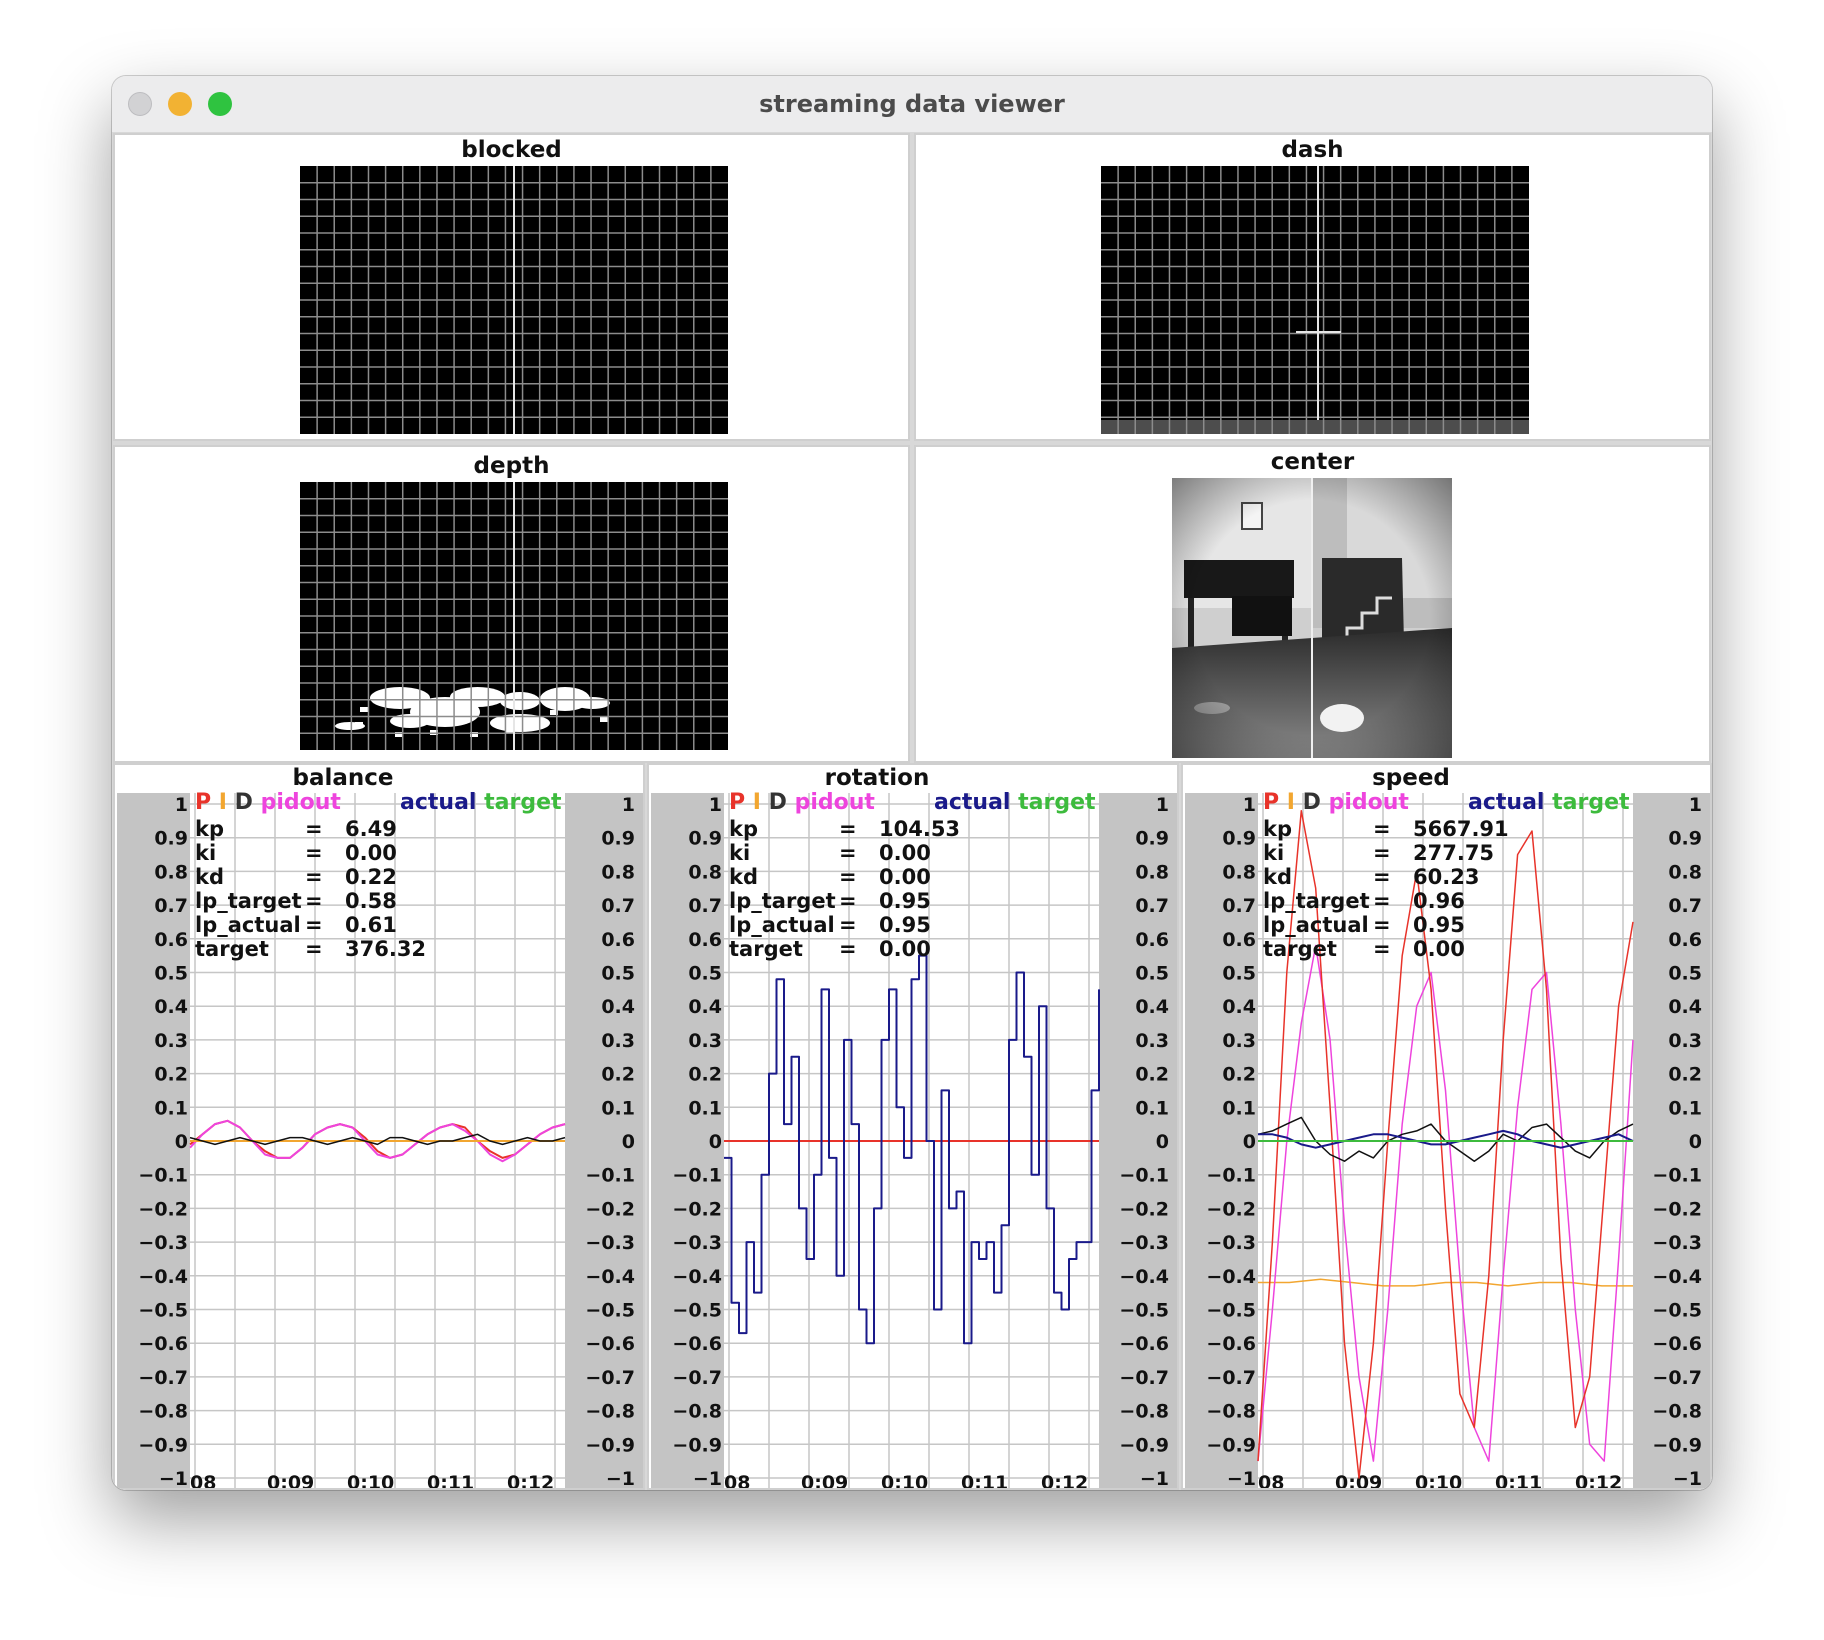 The image size is (1824, 1640). What do you see at coordinates (697, 1378) in the screenshot?
I see `y-tick-label: −0.7` at bounding box center [697, 1378].